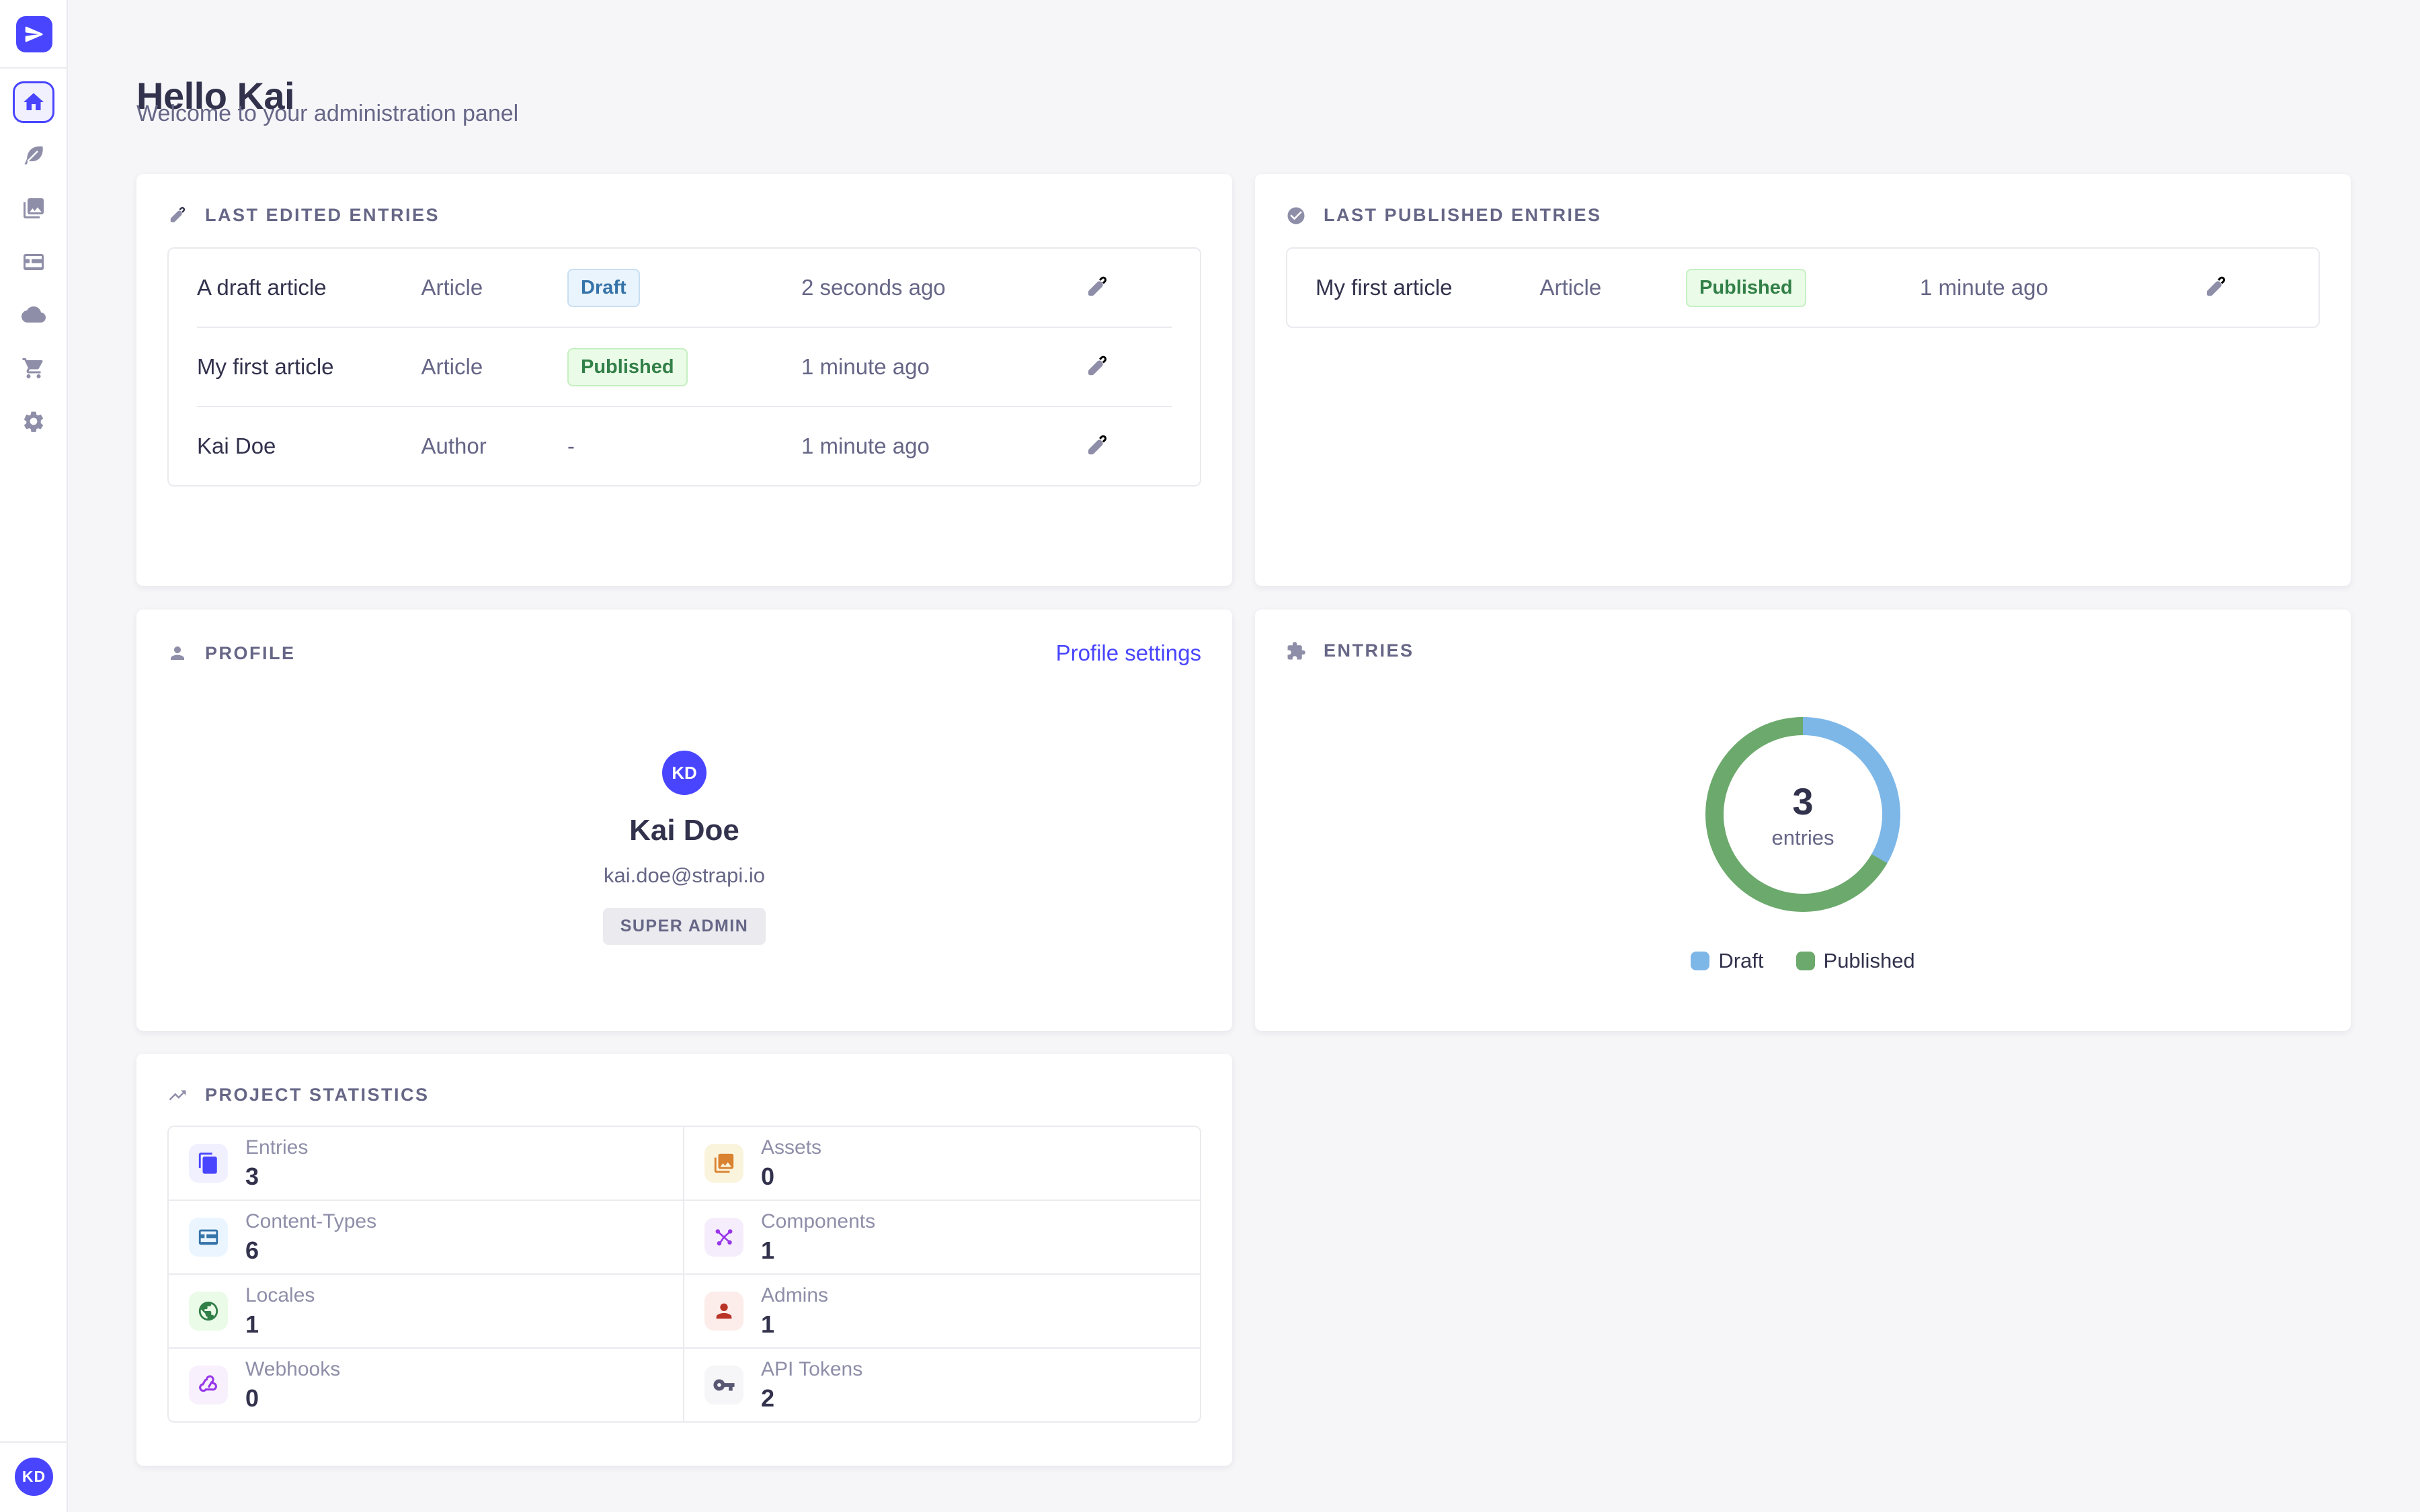 The width and height of the screenshot is (2420, 1512). I want to click on legend-swatch, so click(1805, 961).